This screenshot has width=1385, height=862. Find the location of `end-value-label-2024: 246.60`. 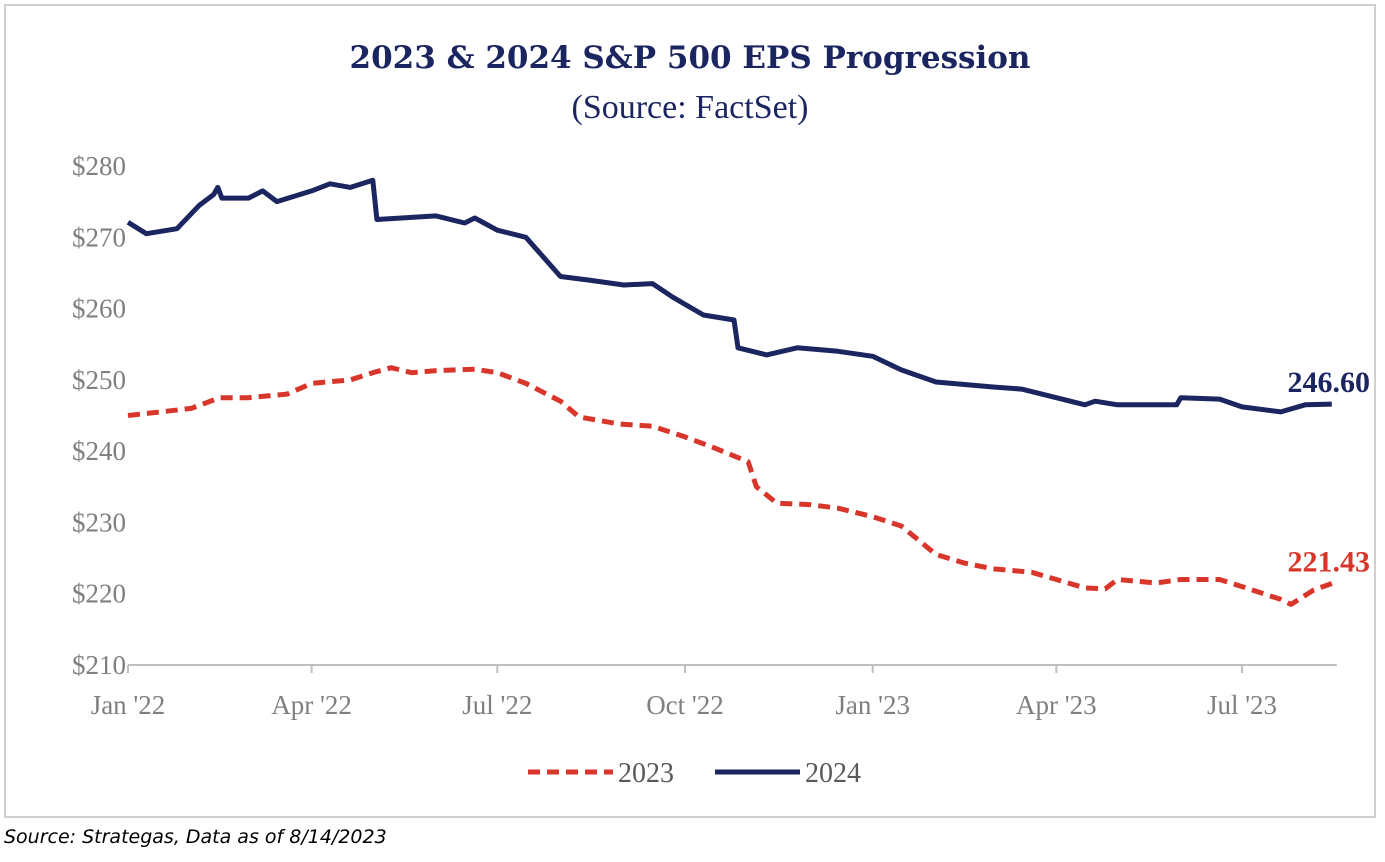

end-value-label-2024: 246.60 is located at coordinates (1329, 382).